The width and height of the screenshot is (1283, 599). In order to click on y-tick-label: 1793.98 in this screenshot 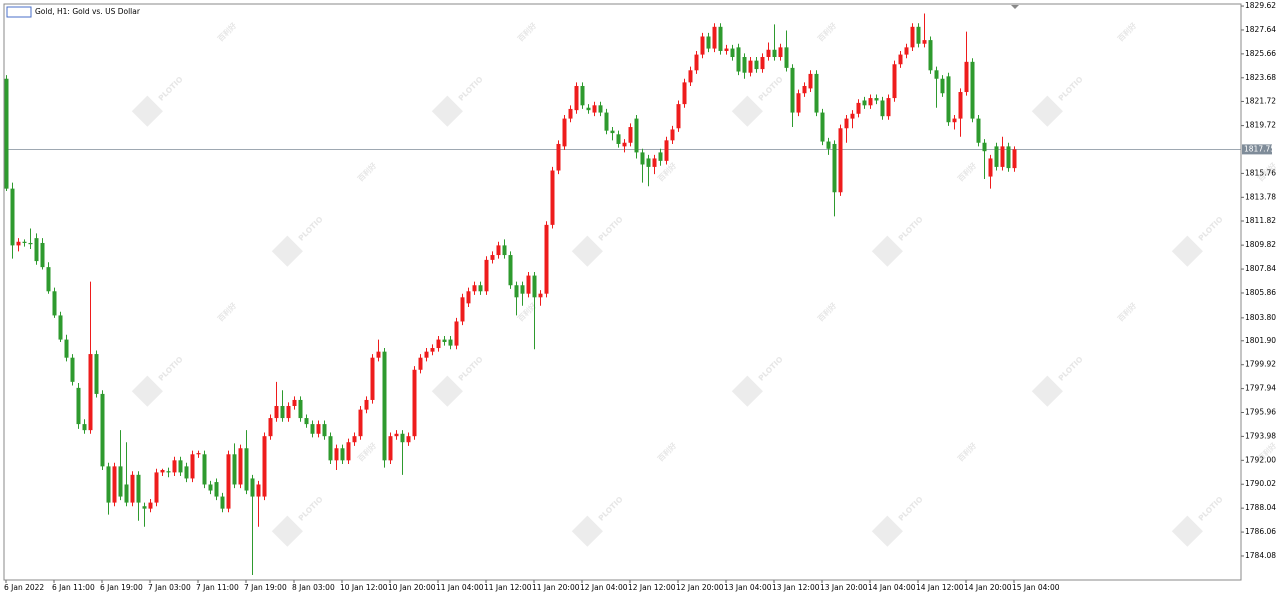, I will do `click(1260, 435)`.